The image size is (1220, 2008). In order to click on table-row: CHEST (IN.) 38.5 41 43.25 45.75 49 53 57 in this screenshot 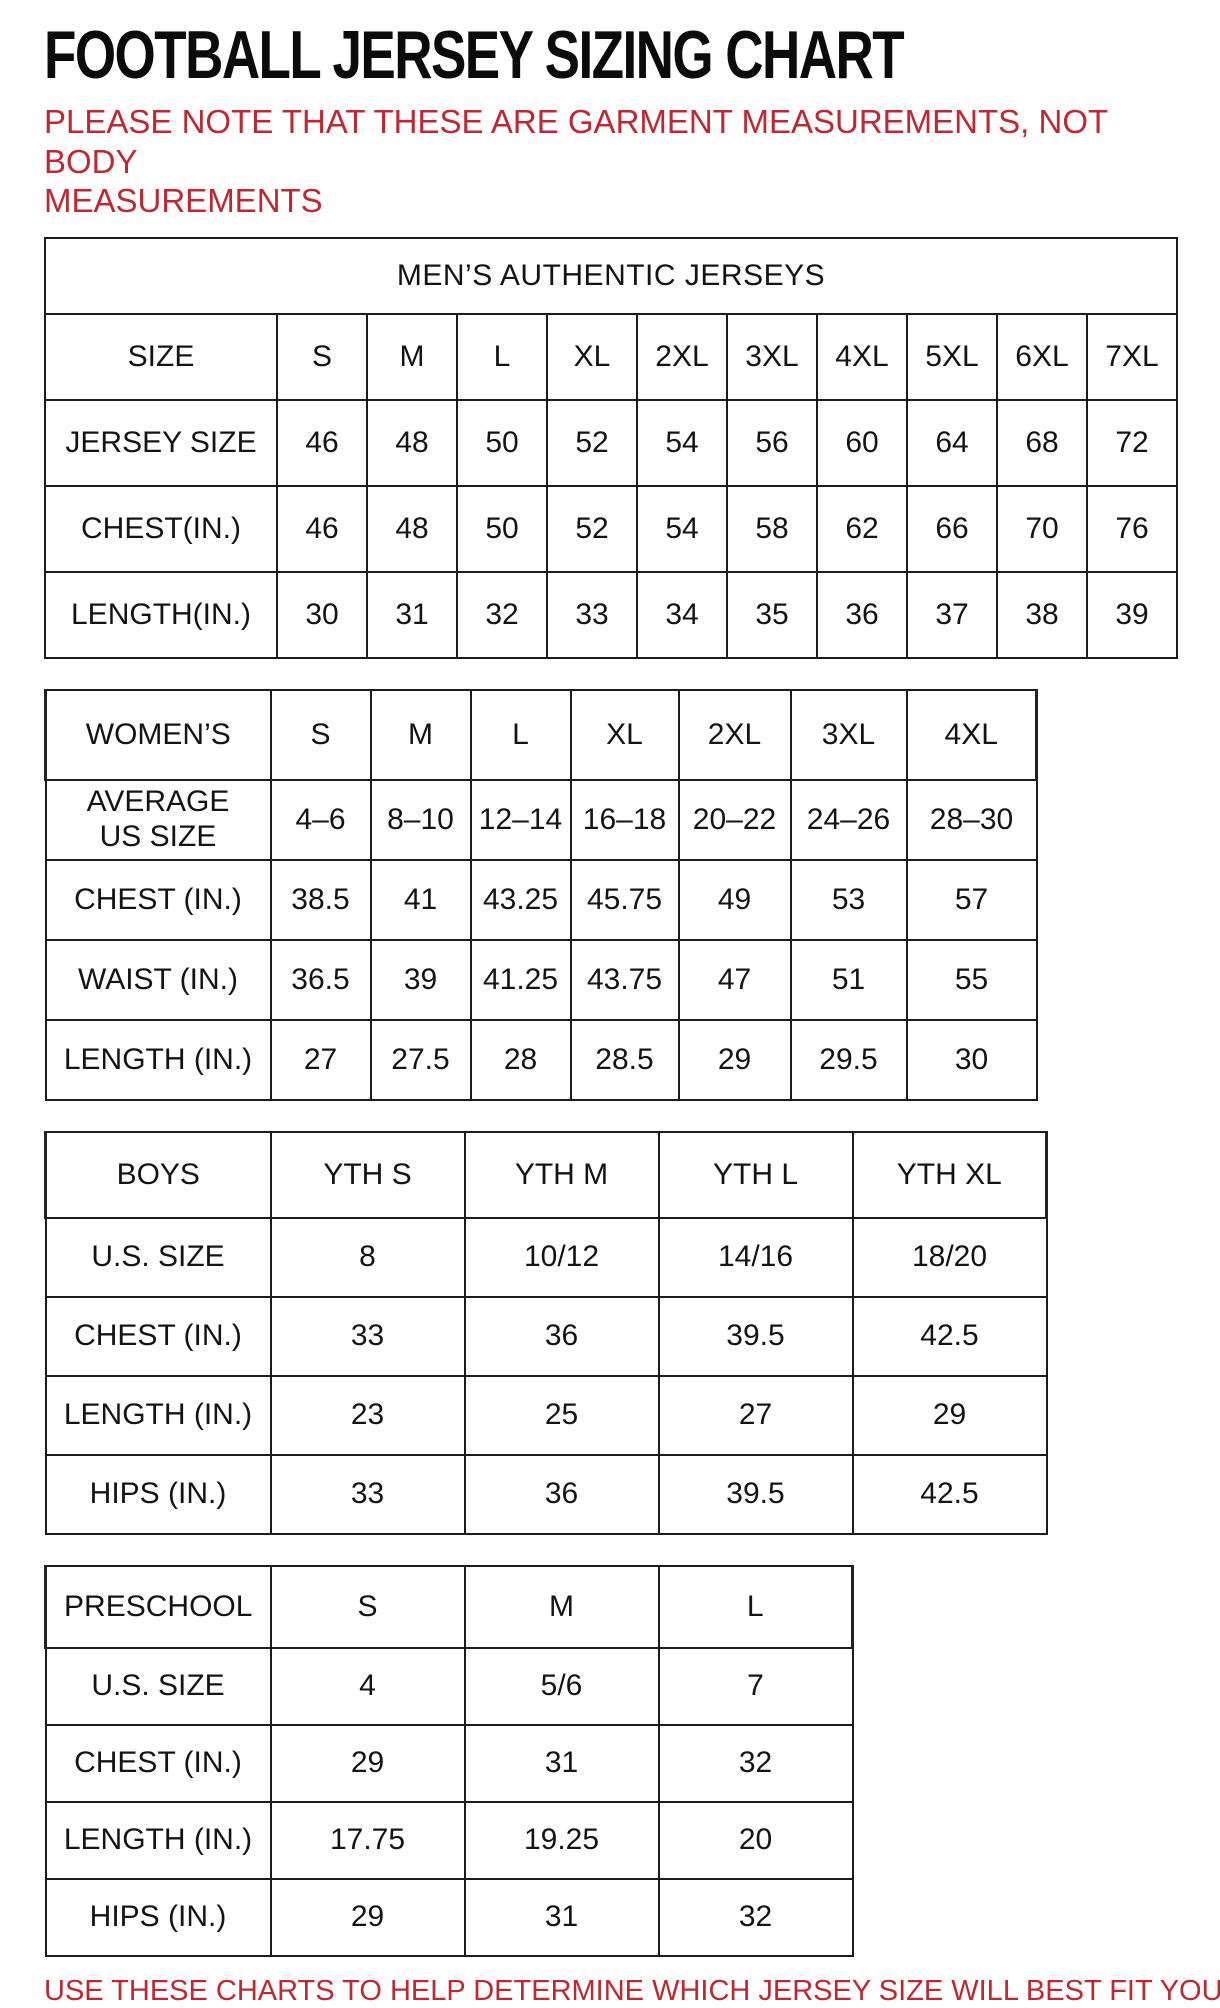, I will do `click(541, 899)`.